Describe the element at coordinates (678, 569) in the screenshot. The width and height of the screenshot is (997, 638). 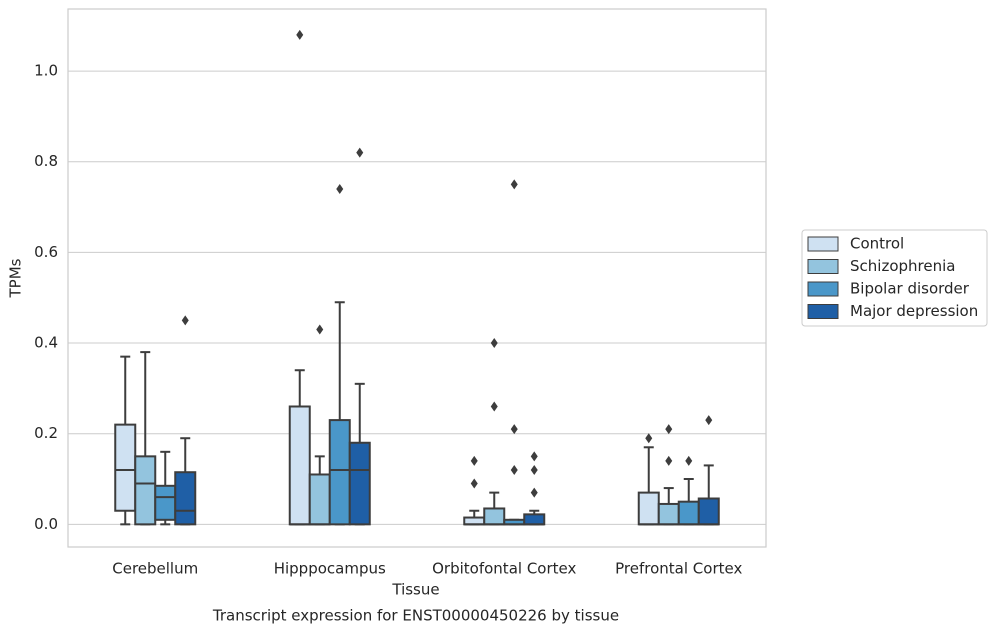
I see `x-tick-label: Prefrontal Cortex` at that location.